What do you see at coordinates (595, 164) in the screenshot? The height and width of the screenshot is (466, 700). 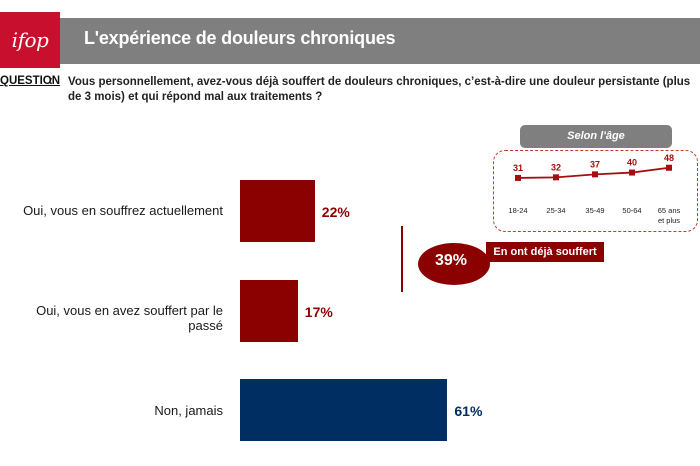 I see `age-data-label: 37` at bounding box center [595, 164].